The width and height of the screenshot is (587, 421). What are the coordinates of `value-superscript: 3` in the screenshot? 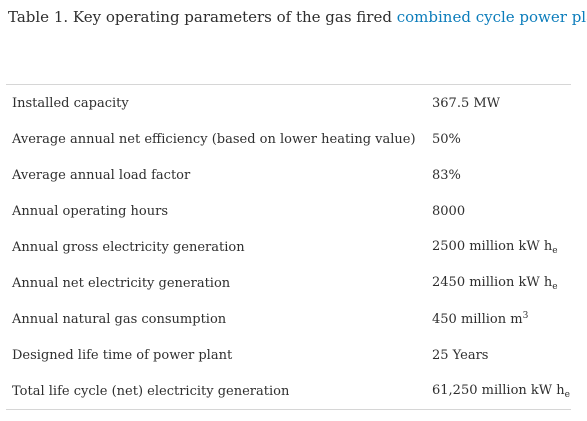 It's located at (525, 316).